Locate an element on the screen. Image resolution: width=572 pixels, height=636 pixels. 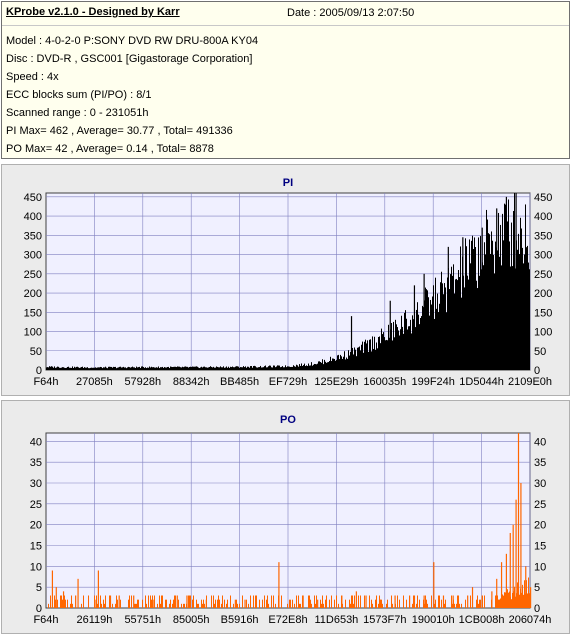
y-tick-label-right: 40 is located at coordinates (540, 442).